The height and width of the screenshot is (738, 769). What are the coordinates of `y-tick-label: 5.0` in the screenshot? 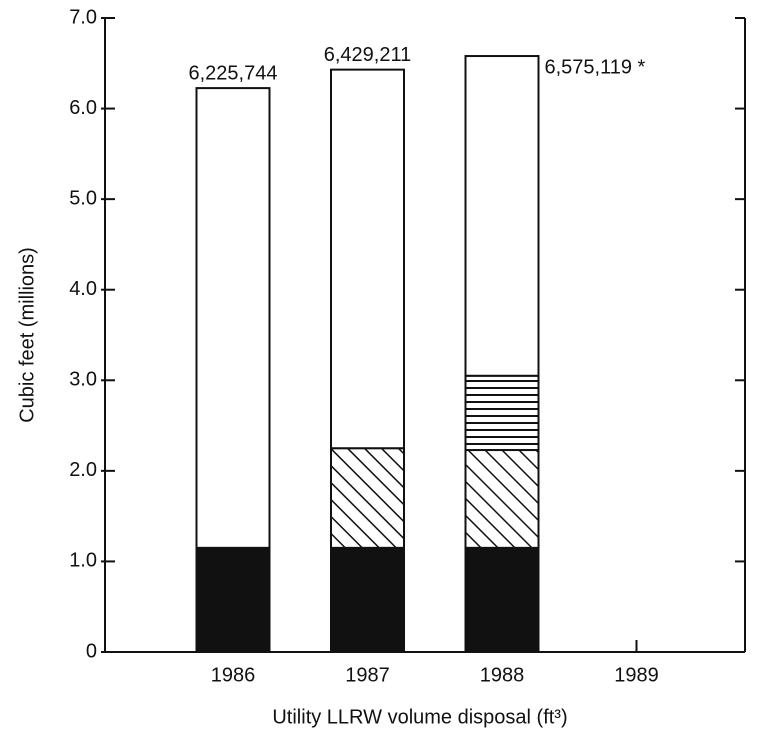 It's located at (83, 198).